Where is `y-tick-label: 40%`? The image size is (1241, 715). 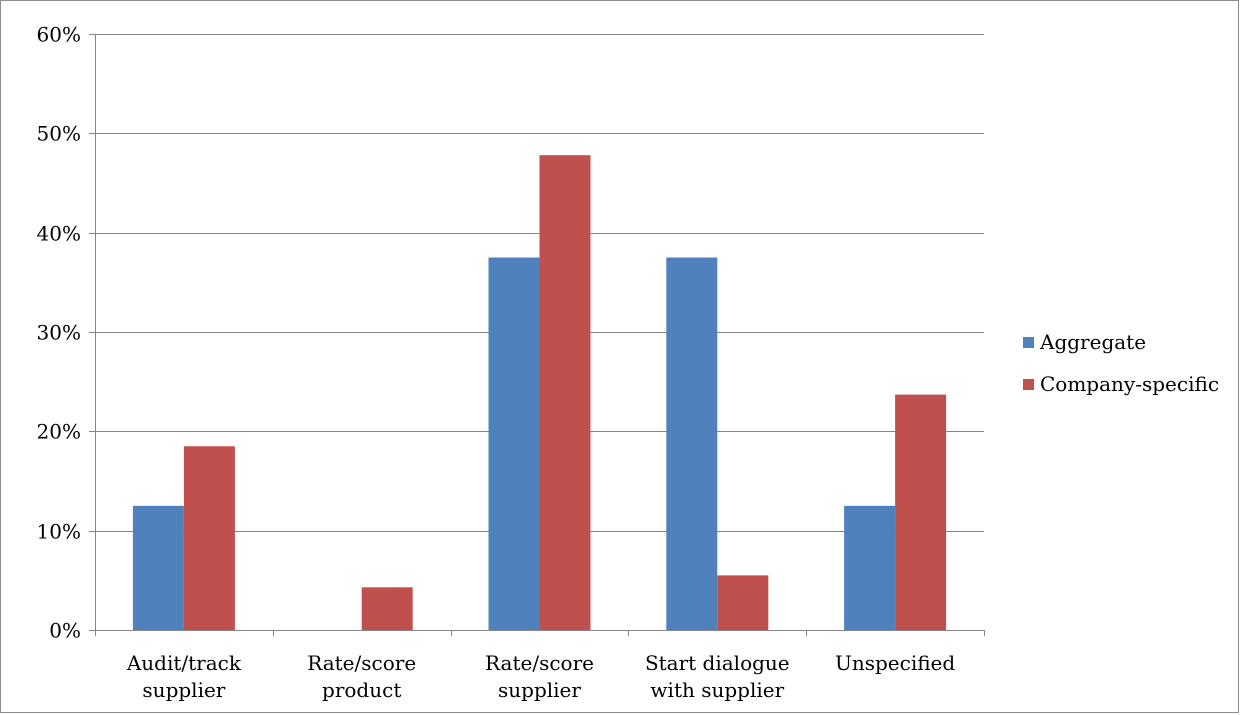 y-tick-label: 40% is located at coordinates (59, 234).